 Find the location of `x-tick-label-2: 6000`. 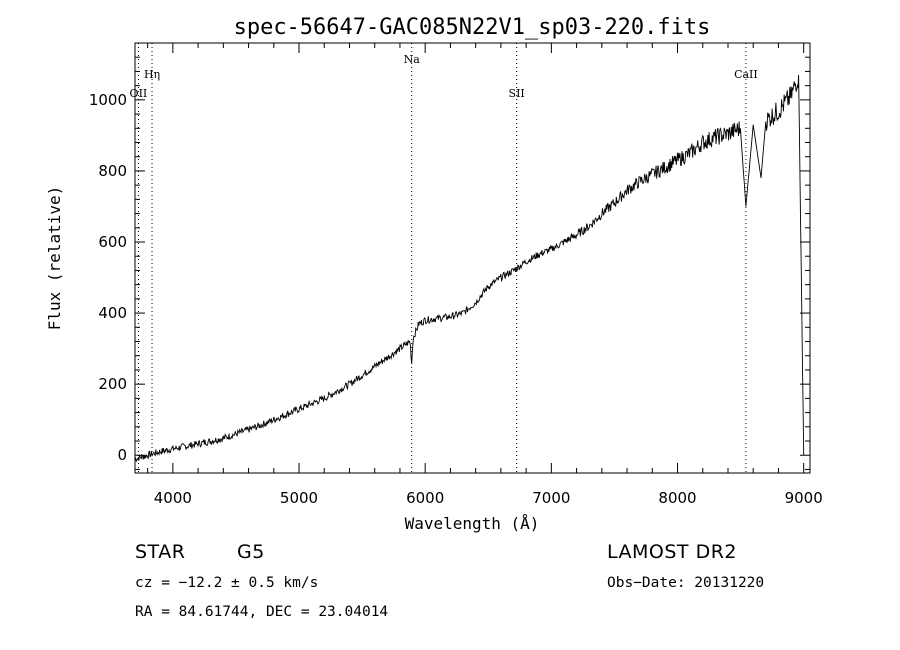

x-tick-label-2: 6000 is located at coordinates (425, 498).